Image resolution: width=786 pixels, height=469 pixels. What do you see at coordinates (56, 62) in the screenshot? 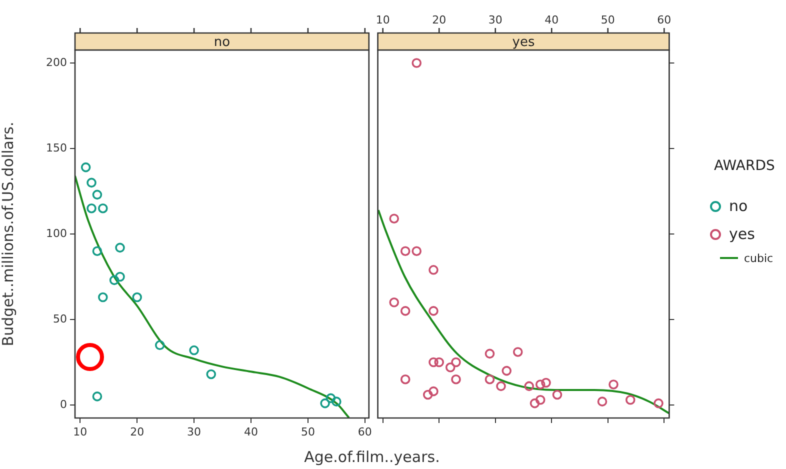
I see `y-tick-label: 200` at bounding box center [56, 62].